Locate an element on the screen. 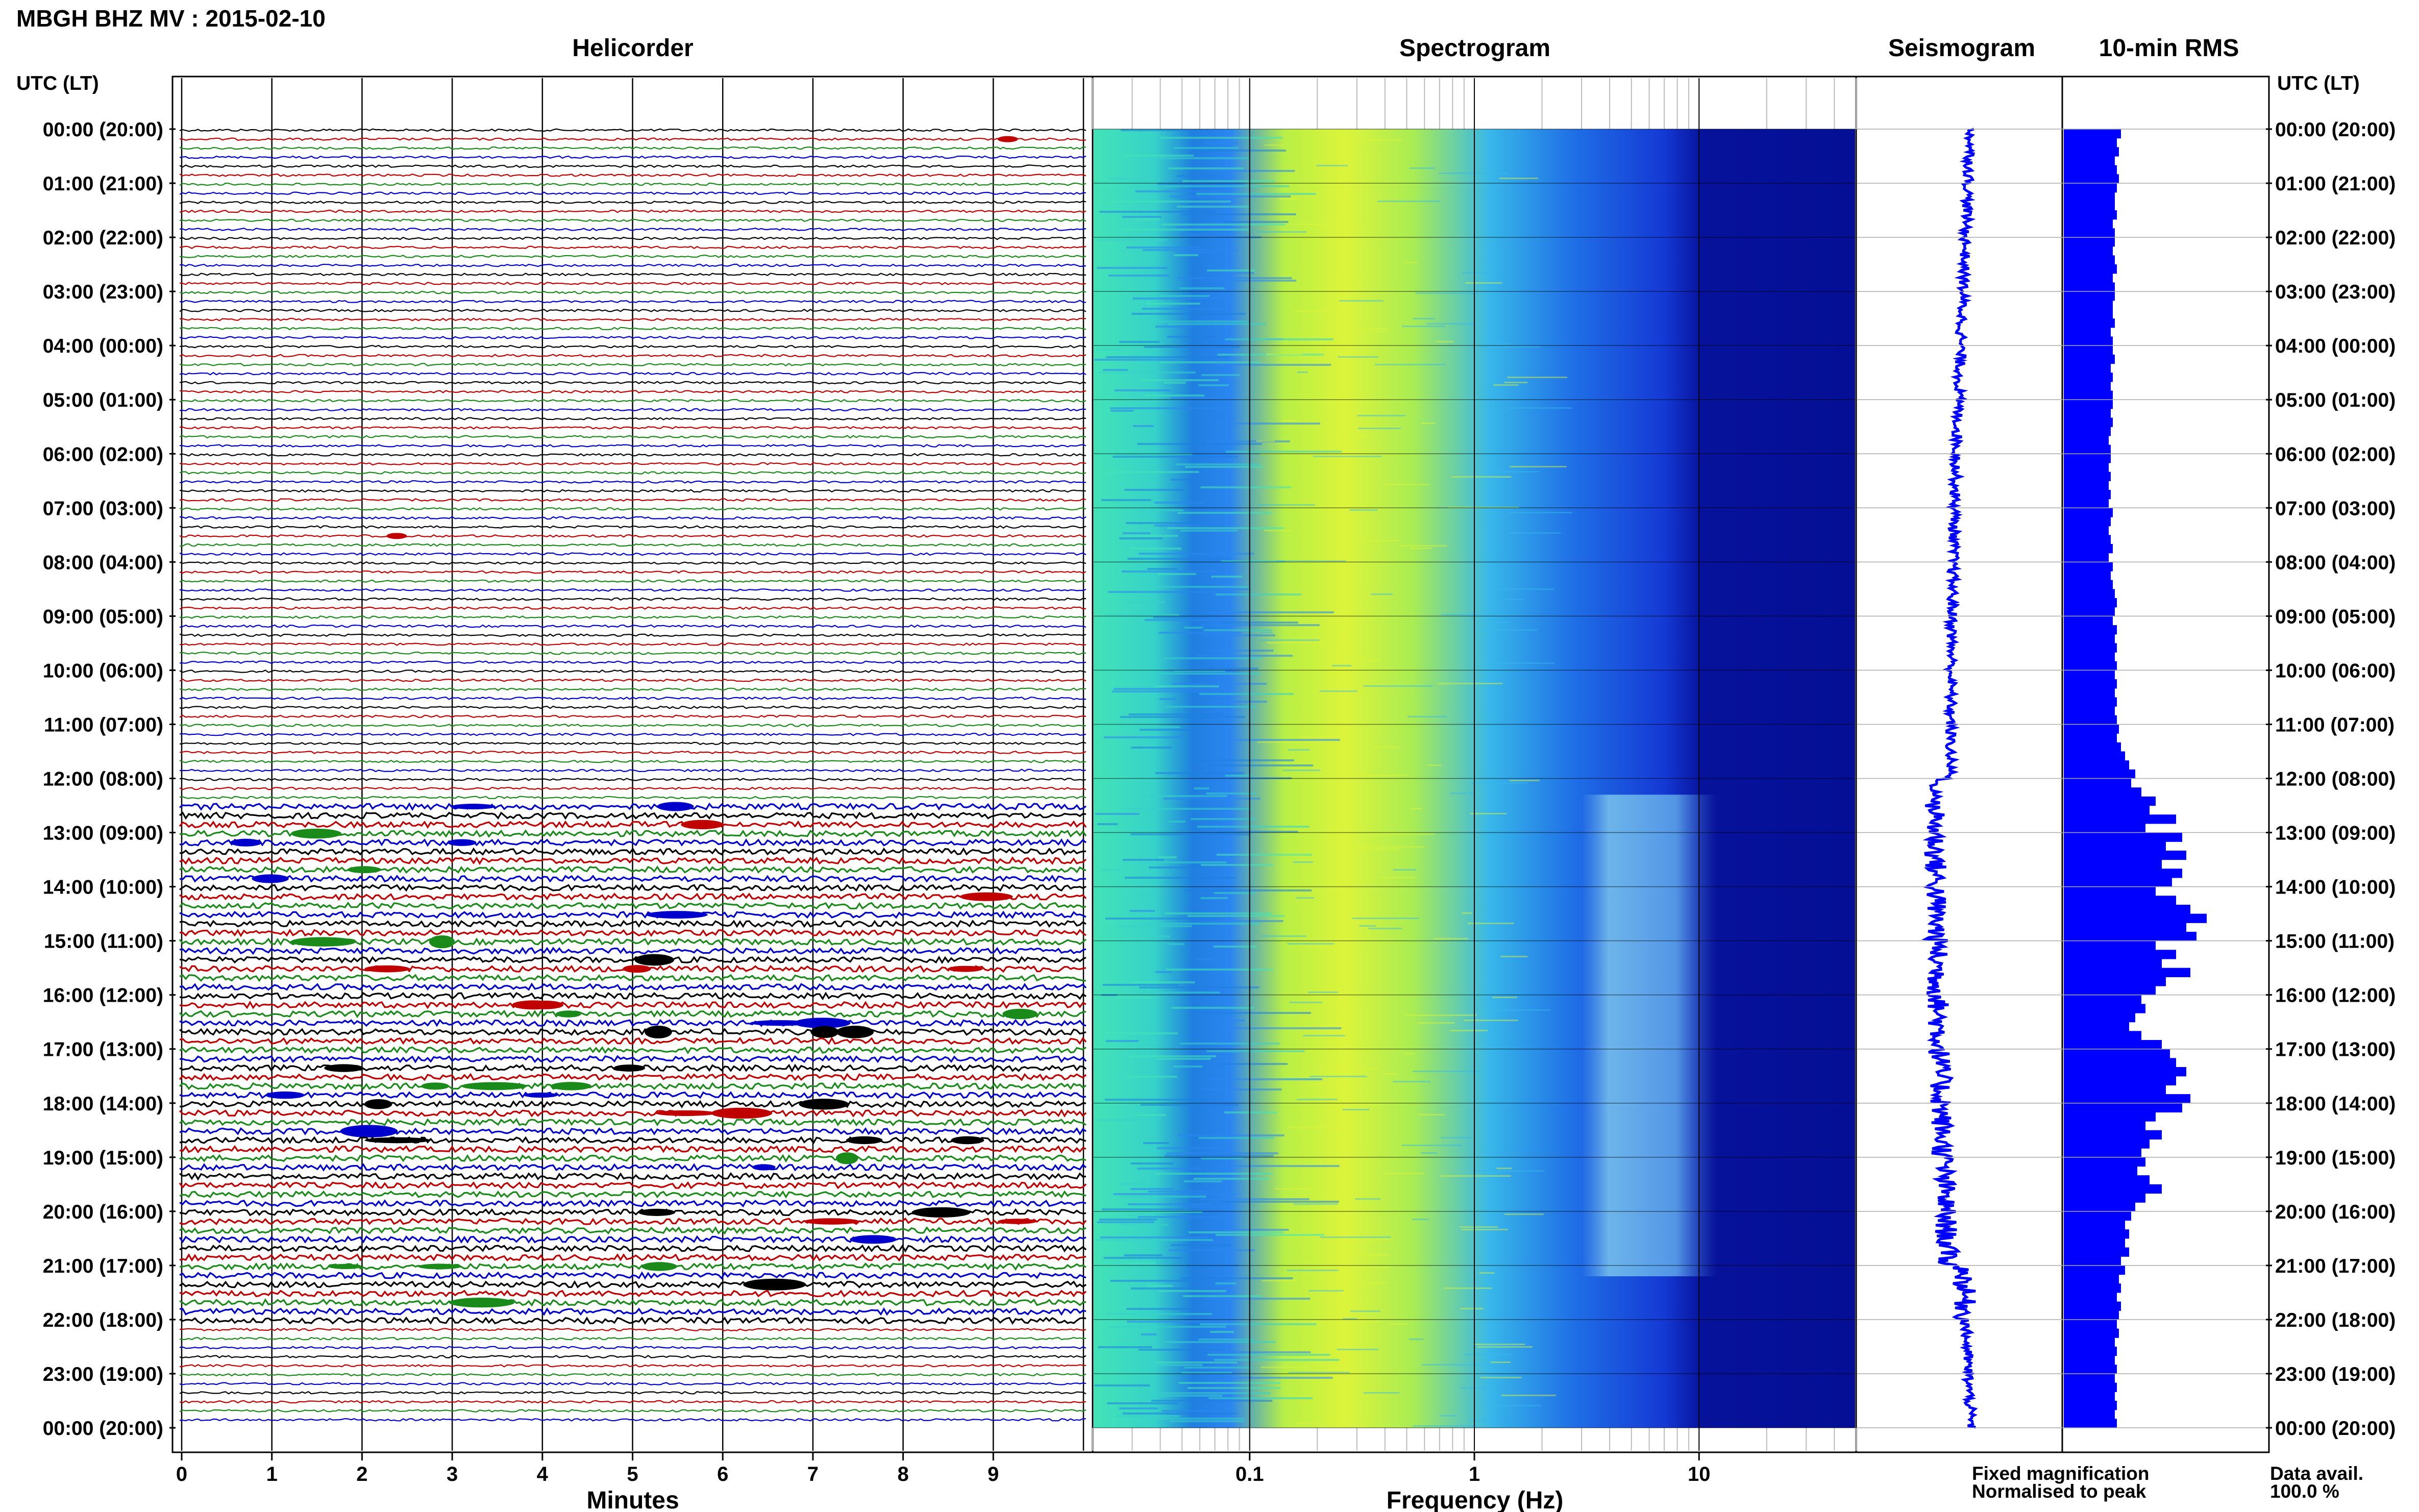 The width and height of the screenshot is (2419, 1512). time-label-left: 21:00 (17:00) is located at coordinates (103, 1266).